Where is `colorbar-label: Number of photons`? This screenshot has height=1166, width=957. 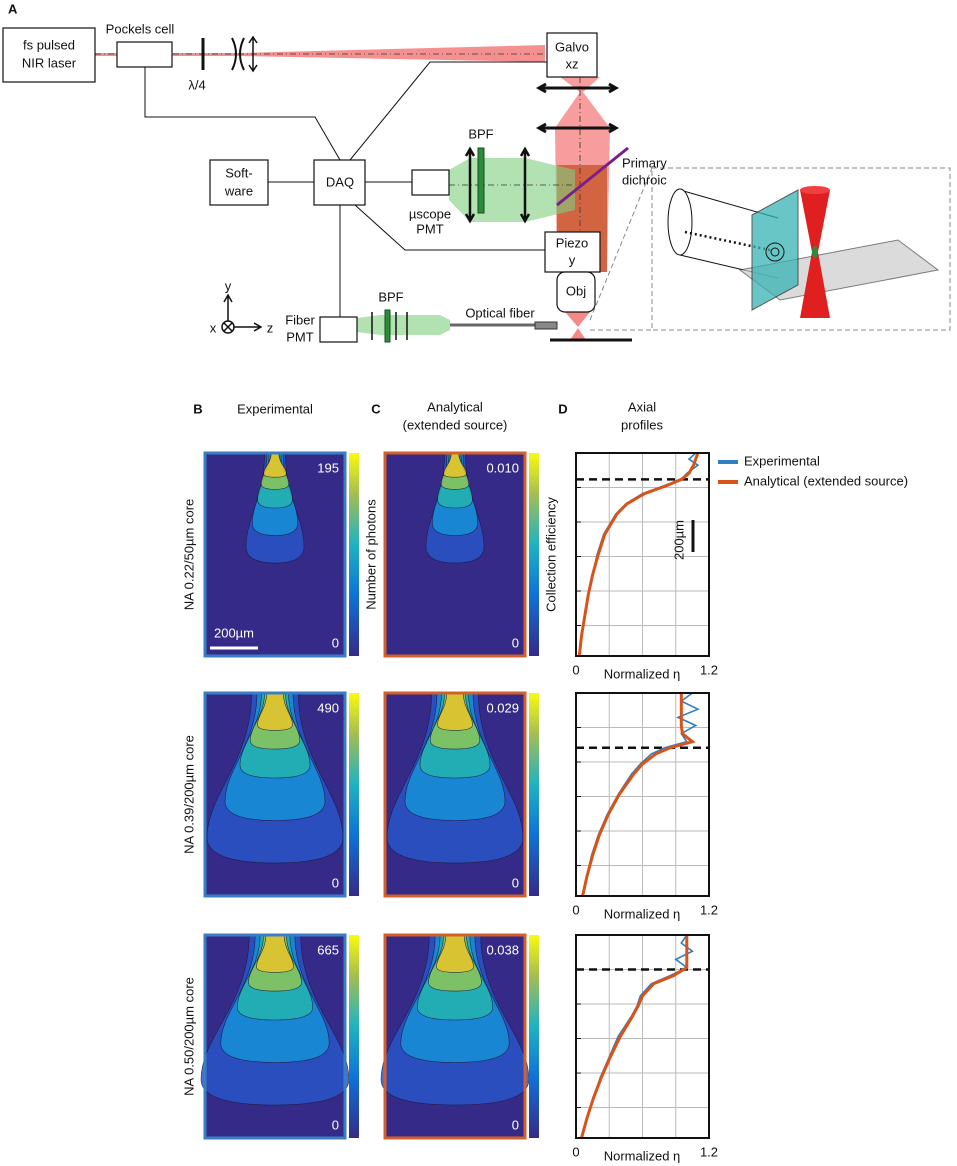
colorbar-label: Number of photons is located at coordinates (370, 554).